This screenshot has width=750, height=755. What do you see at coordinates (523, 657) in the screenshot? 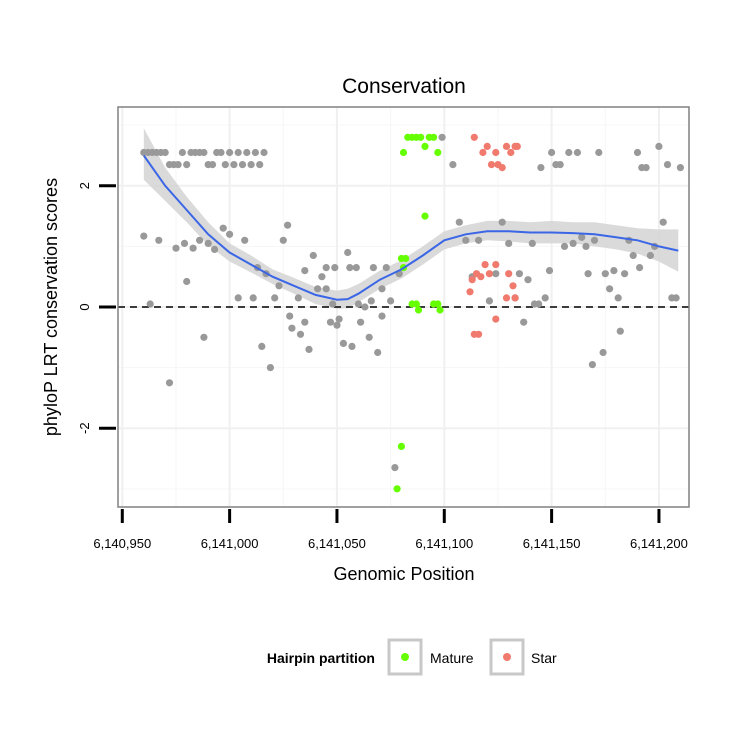
I see `legend-entry-star: Star` at bounding box center [523, 657].